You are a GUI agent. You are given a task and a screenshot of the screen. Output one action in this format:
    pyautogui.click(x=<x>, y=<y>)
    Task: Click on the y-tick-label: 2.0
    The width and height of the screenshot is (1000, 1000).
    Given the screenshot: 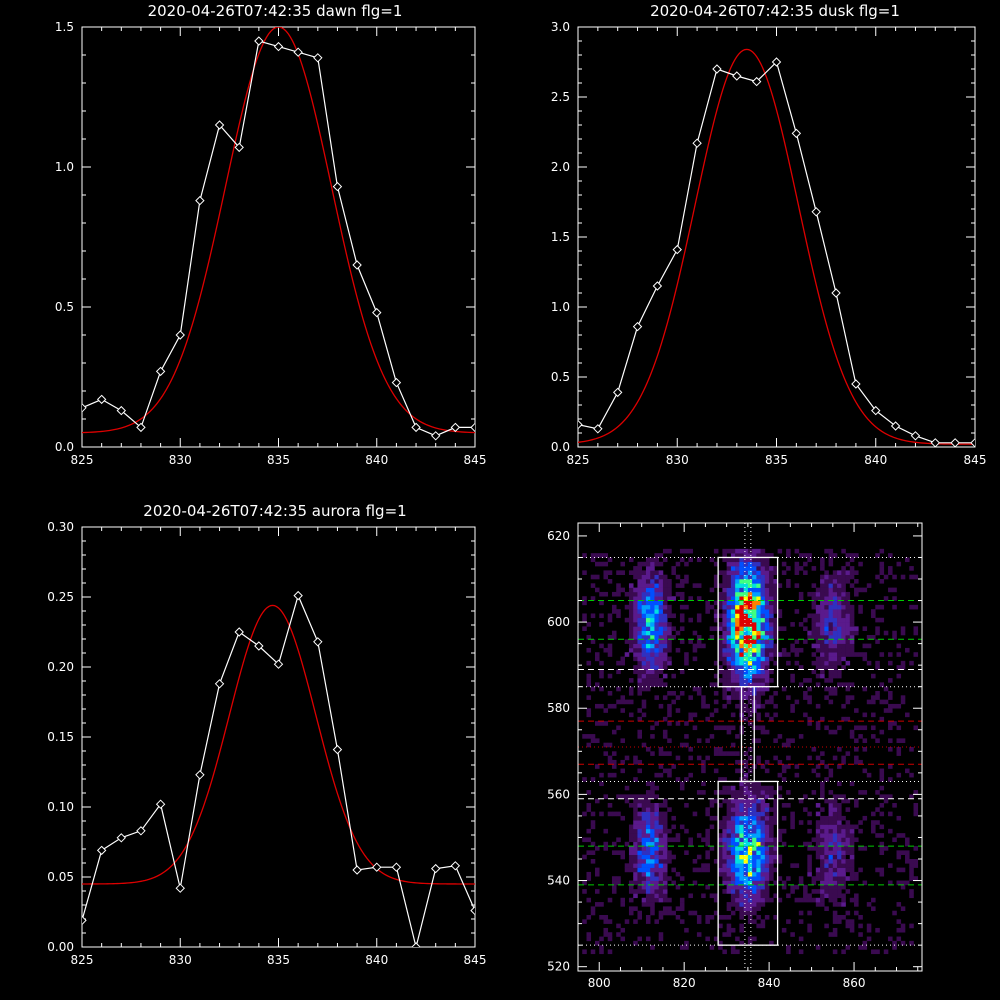 What is the action you would take?
    pyautogui.click(x=560, y=167)
    